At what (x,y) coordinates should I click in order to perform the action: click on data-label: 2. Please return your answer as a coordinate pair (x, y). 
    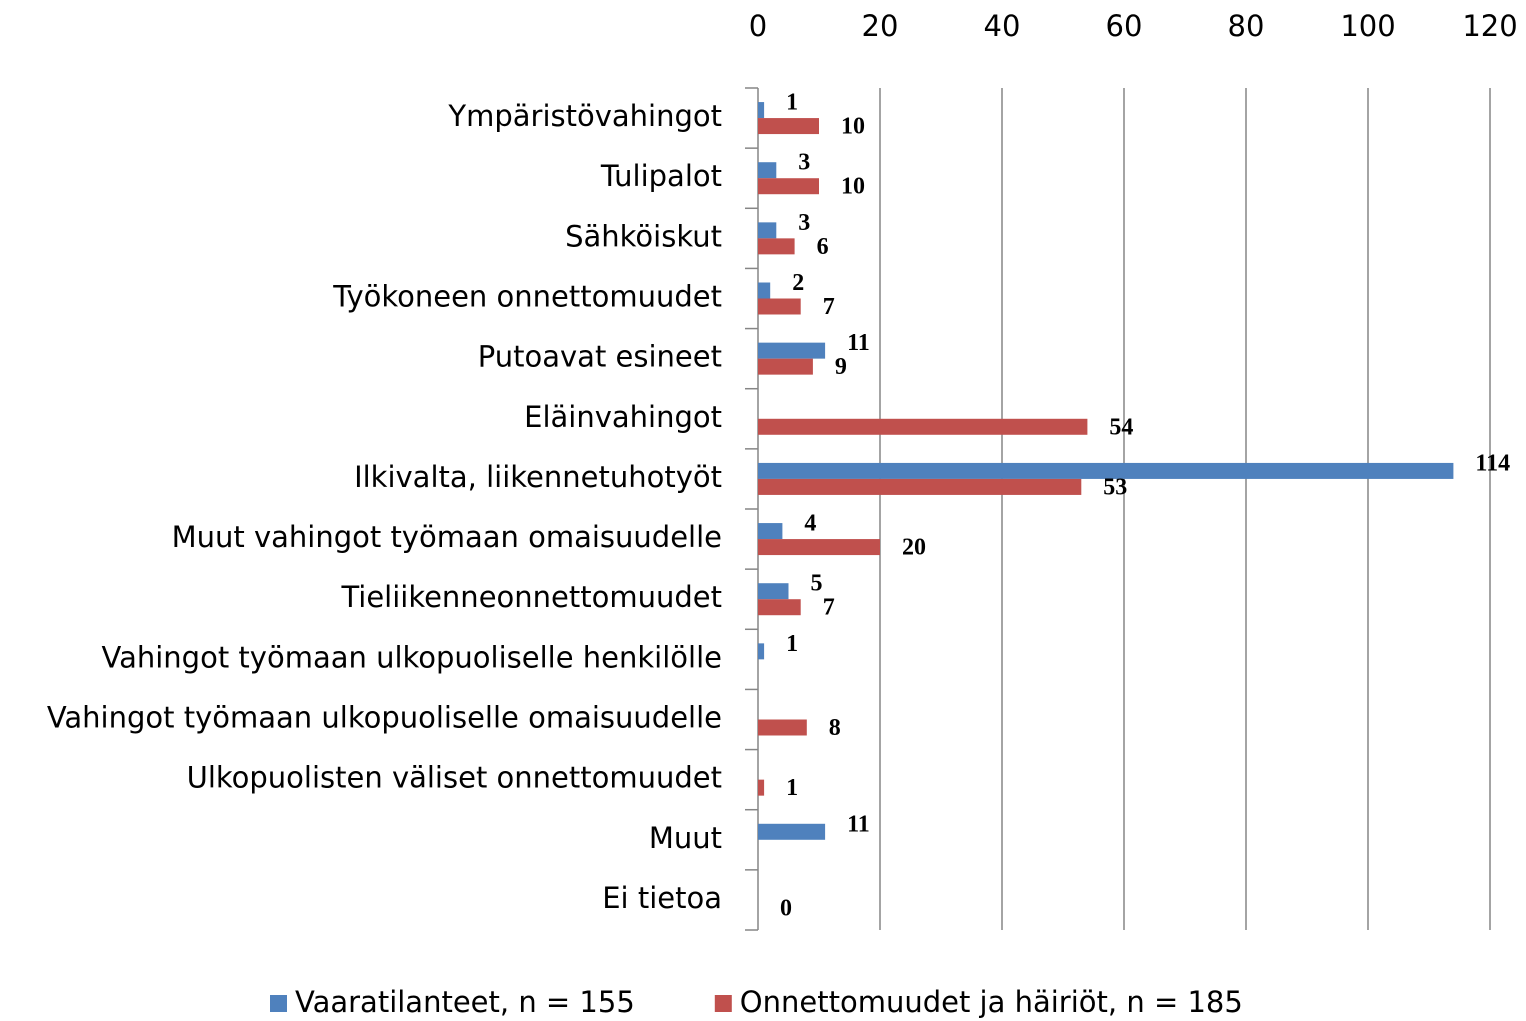
    Looking at the image, I should click on (798, 283).